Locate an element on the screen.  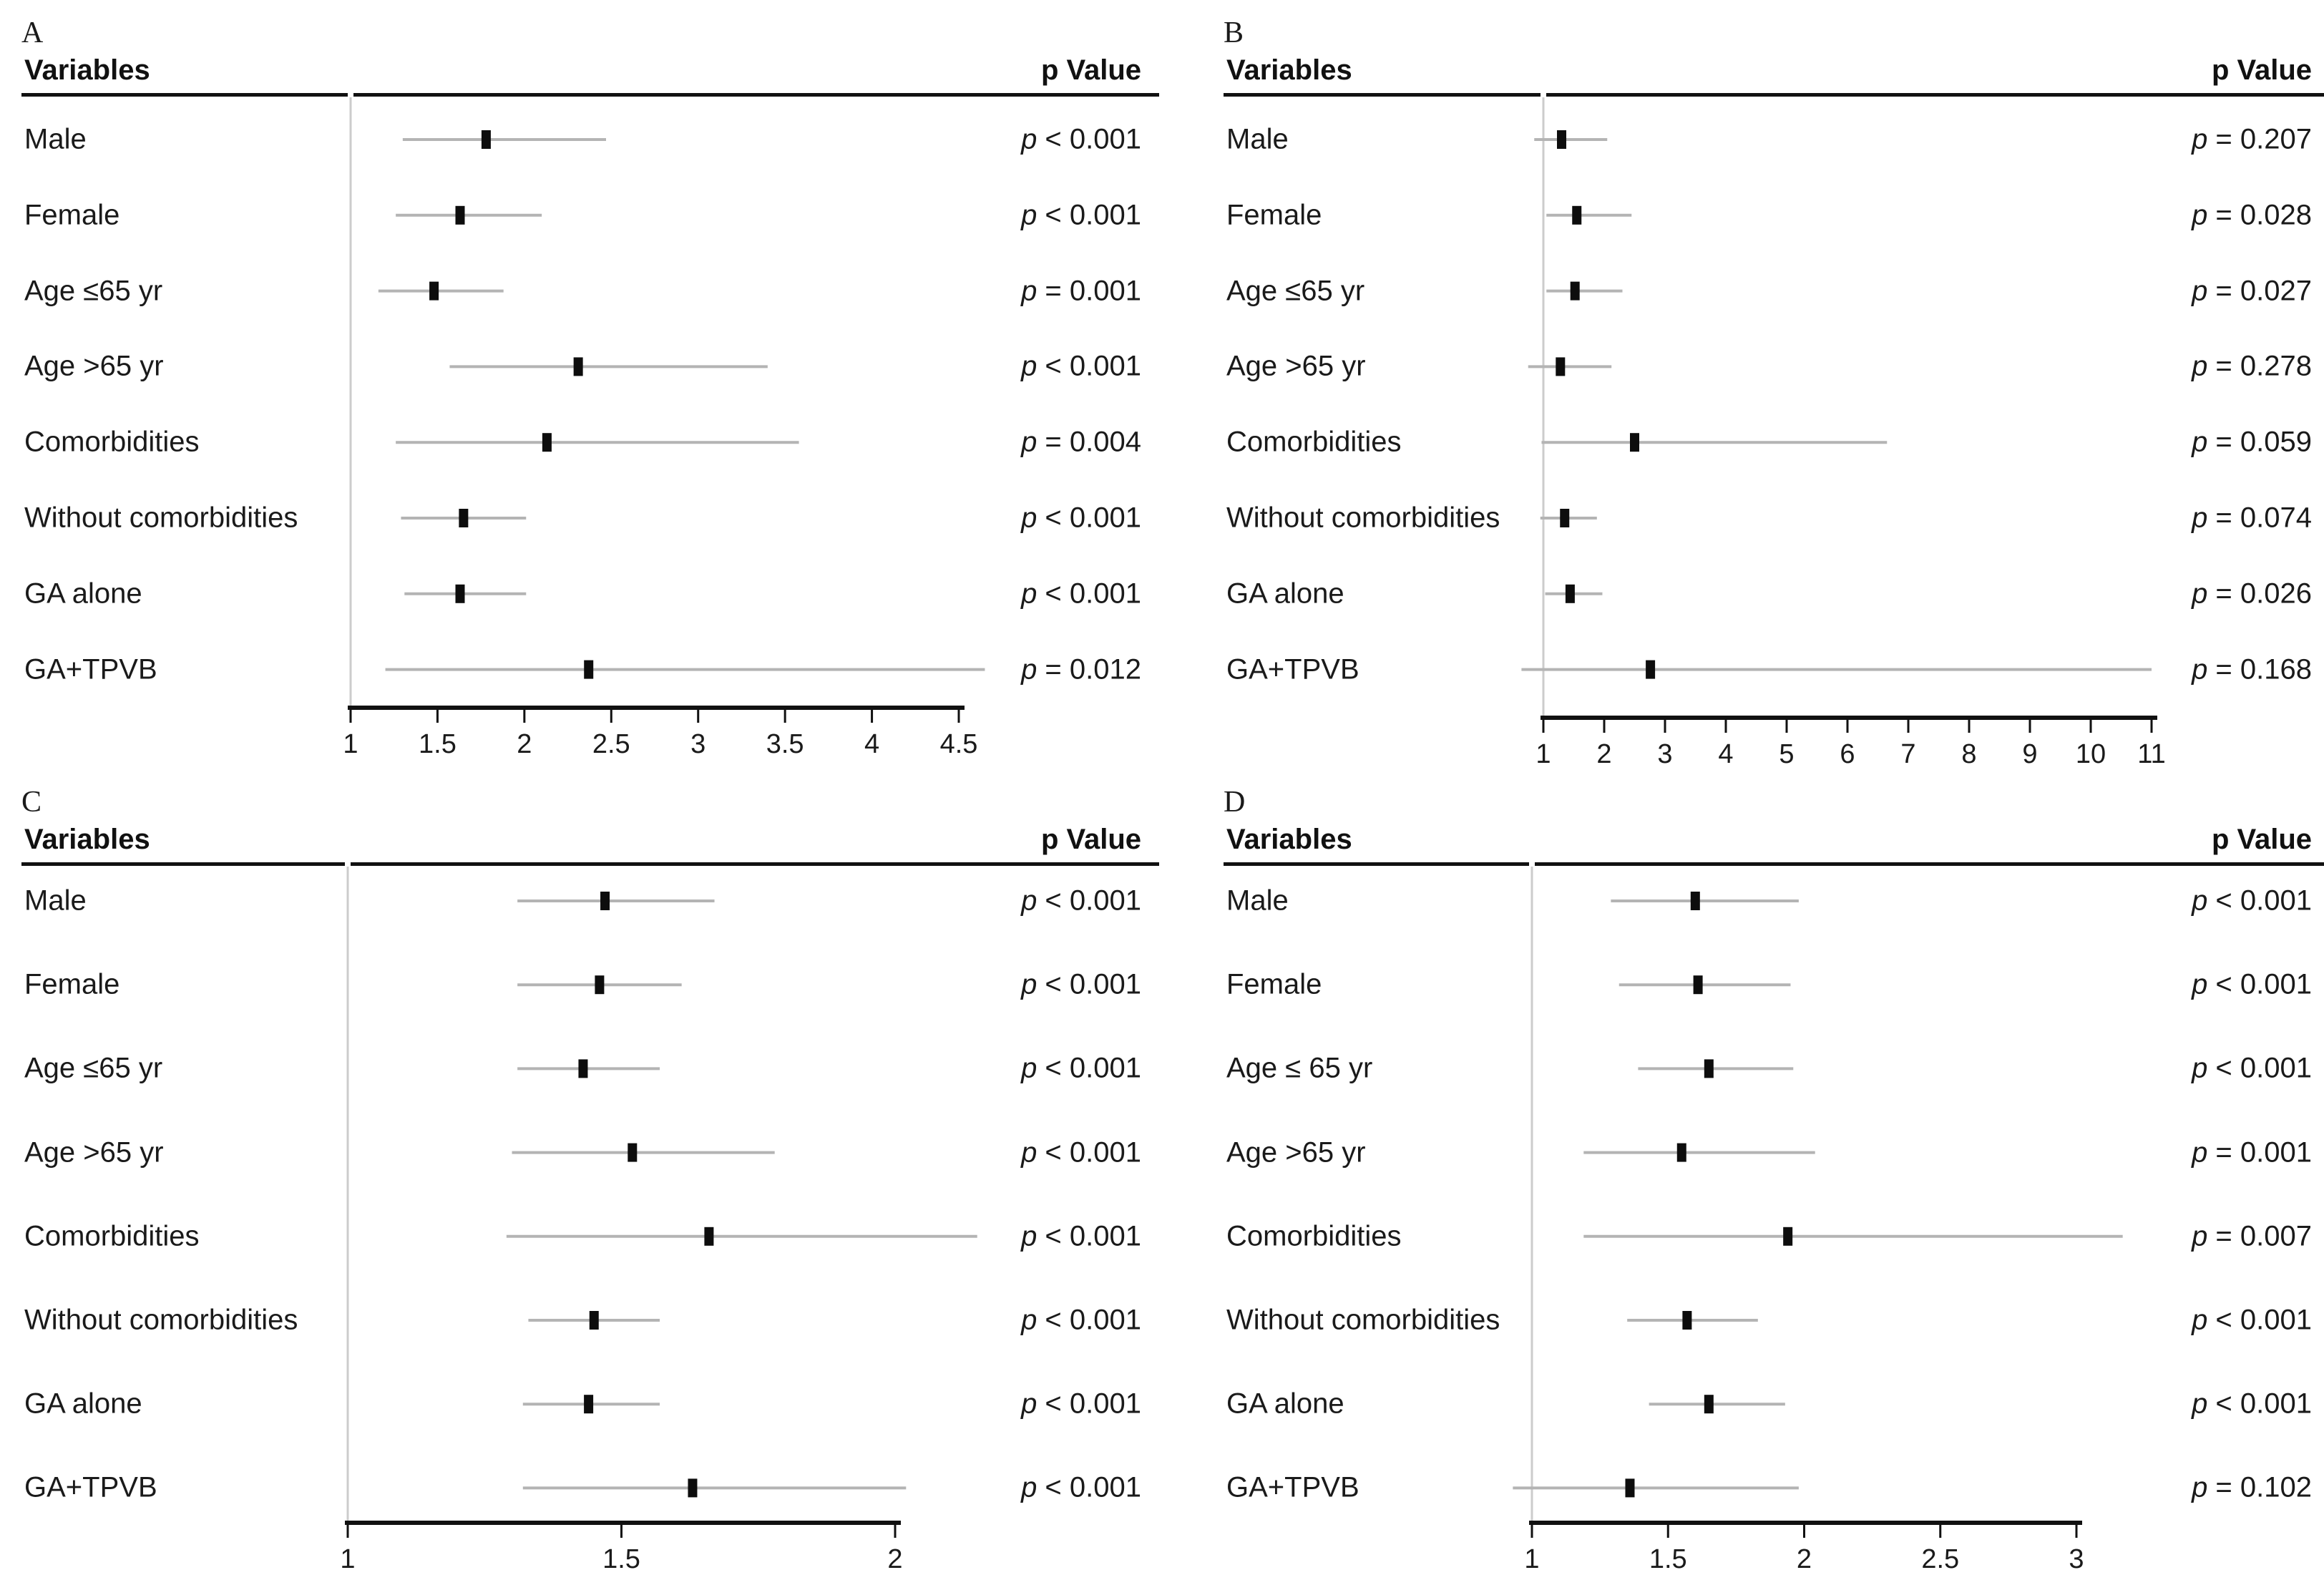
x-axis-tick-label: 3.5 is located at coordinates (785, 744).